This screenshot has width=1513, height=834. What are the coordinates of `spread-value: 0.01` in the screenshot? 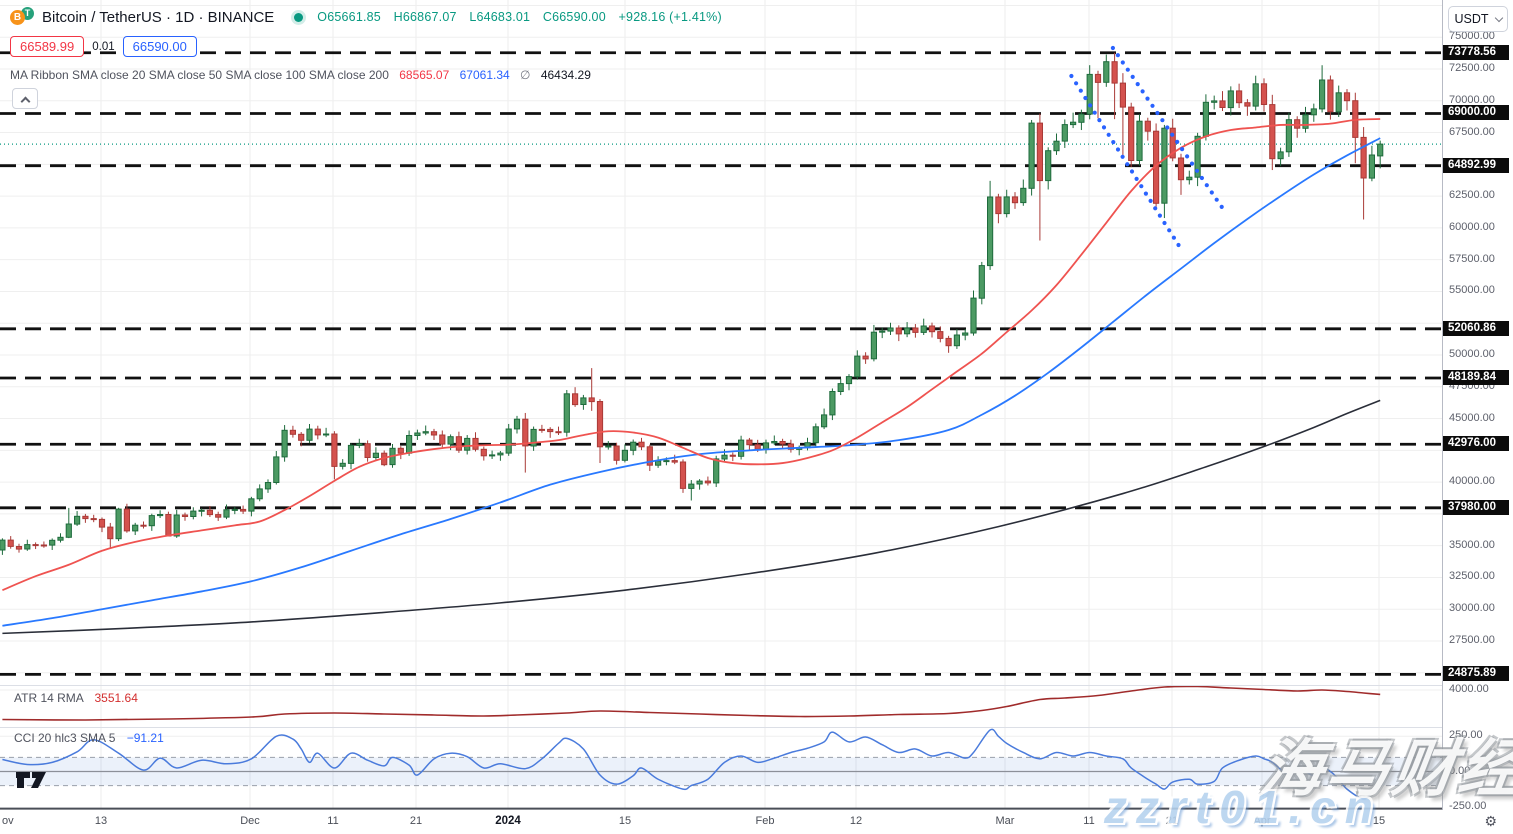 It's located at (103, 46).